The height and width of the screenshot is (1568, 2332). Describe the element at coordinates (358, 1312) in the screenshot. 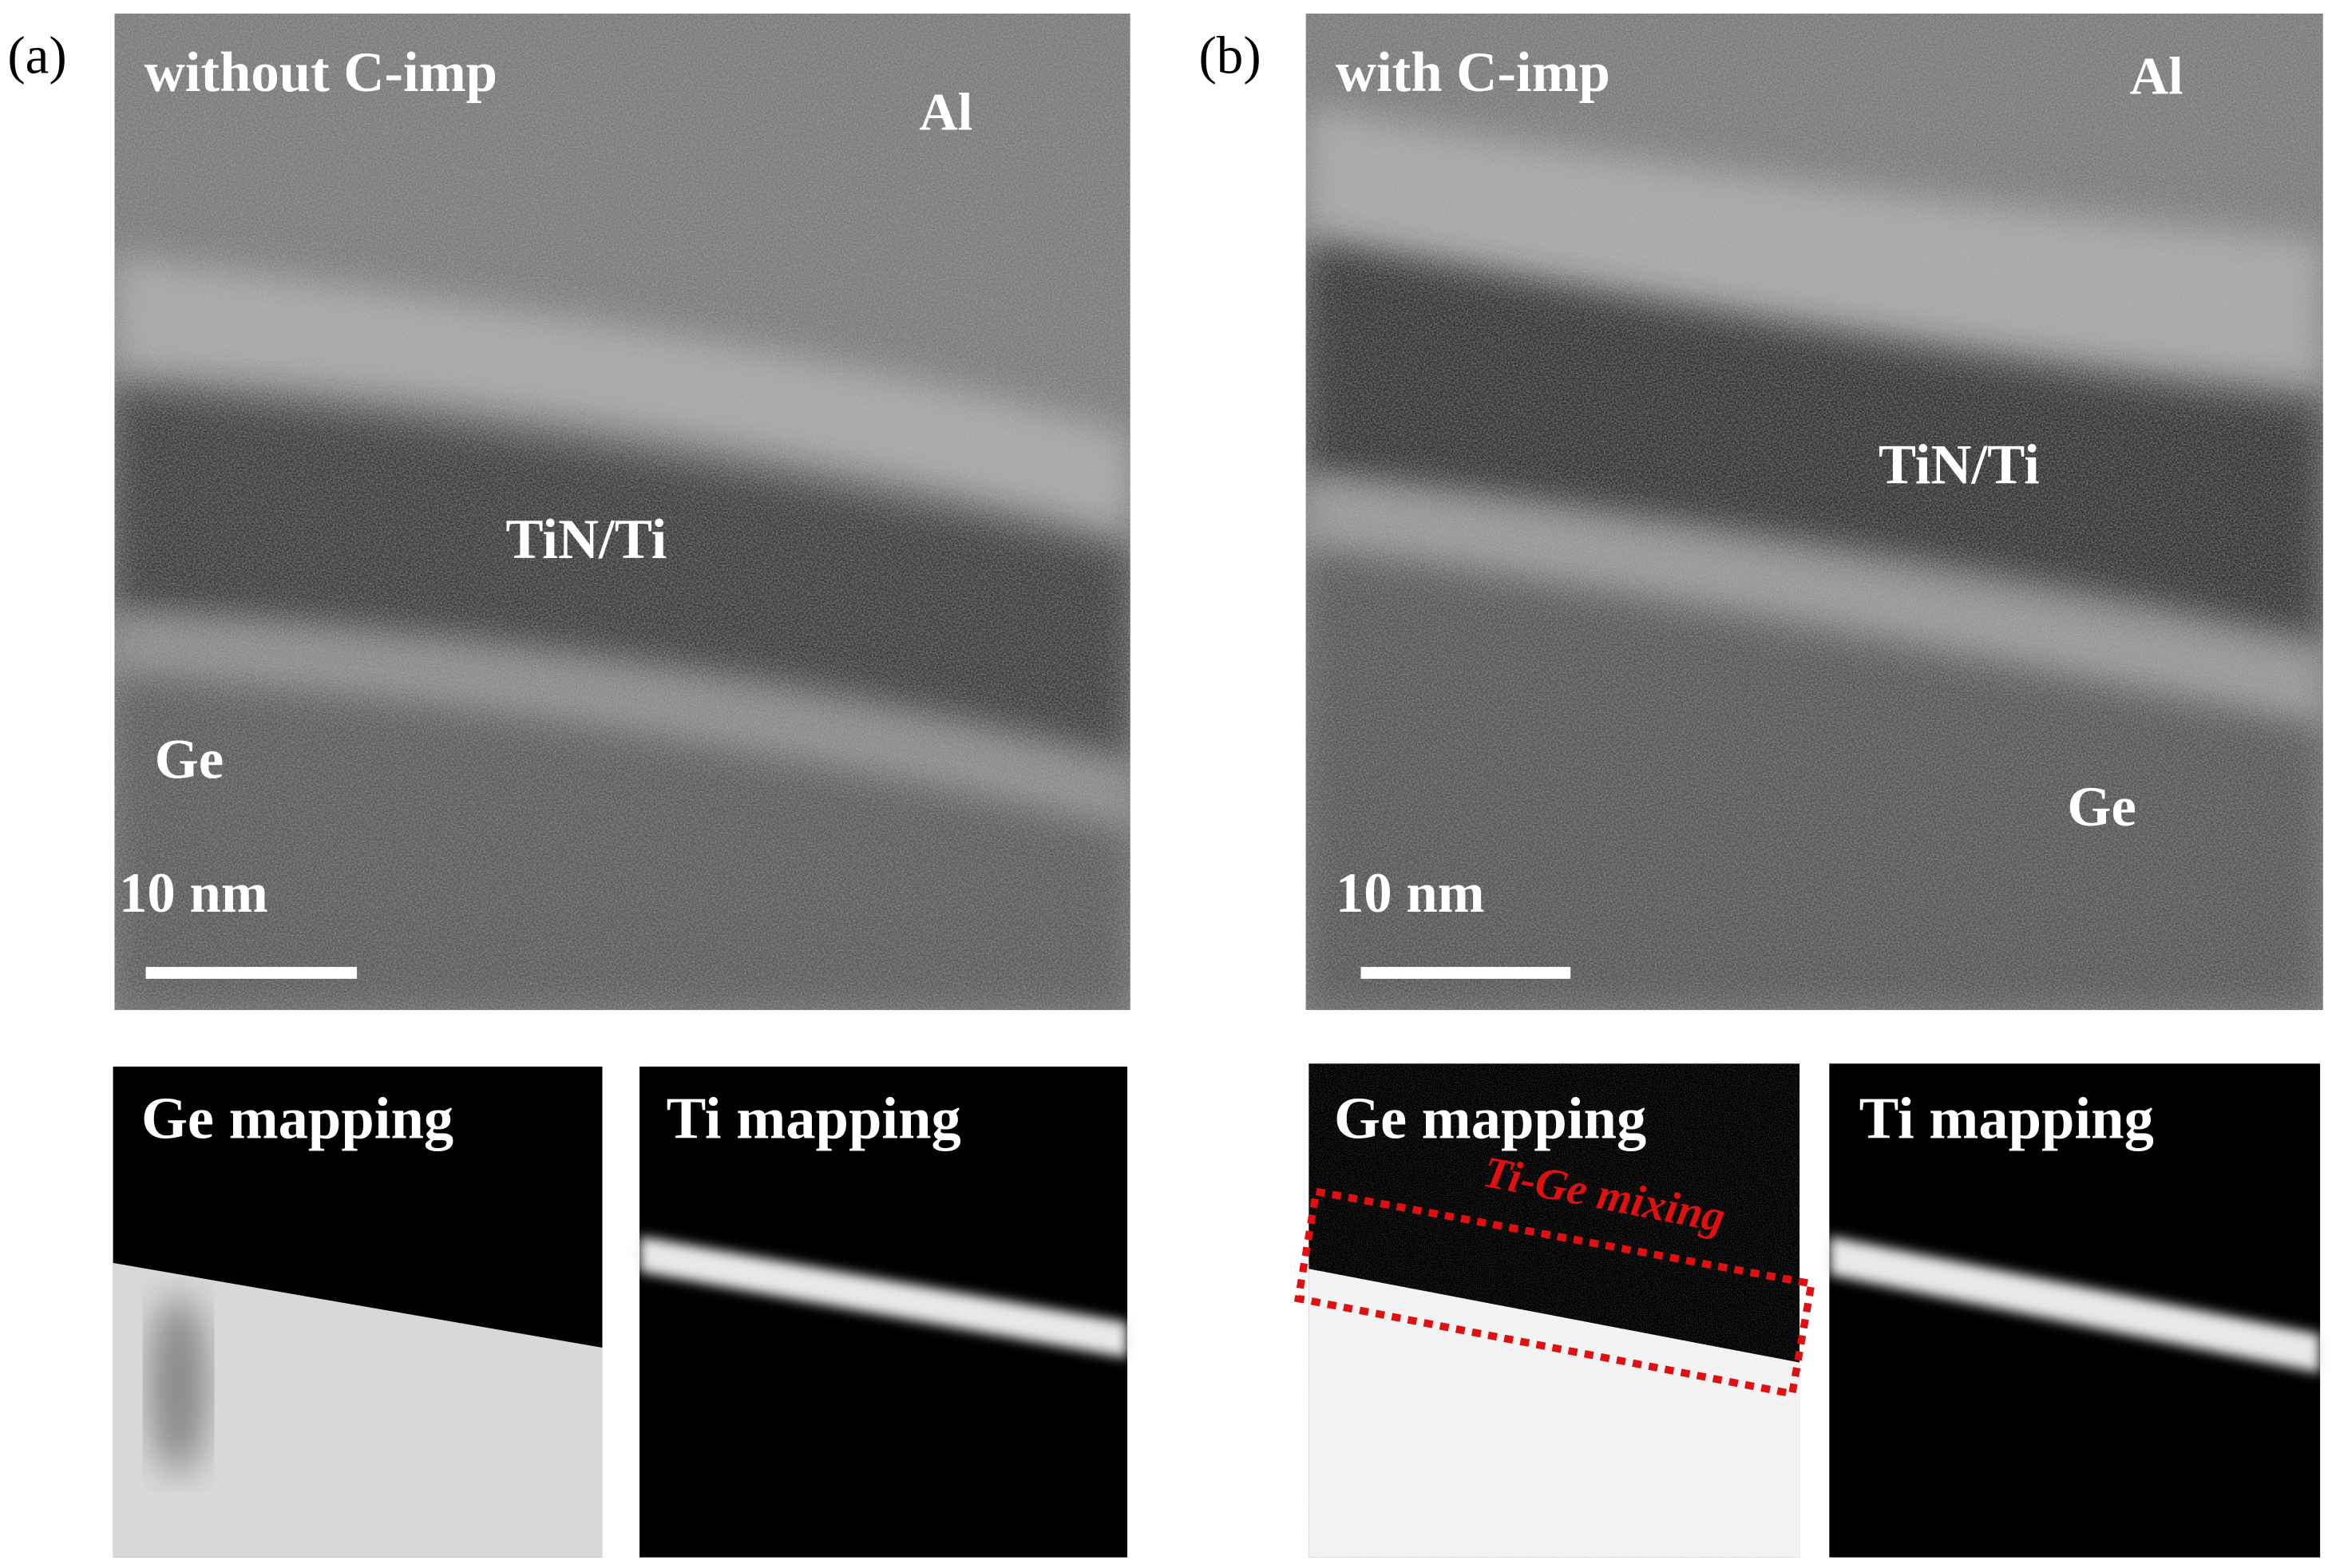

I see `ge-map-a` at that location.